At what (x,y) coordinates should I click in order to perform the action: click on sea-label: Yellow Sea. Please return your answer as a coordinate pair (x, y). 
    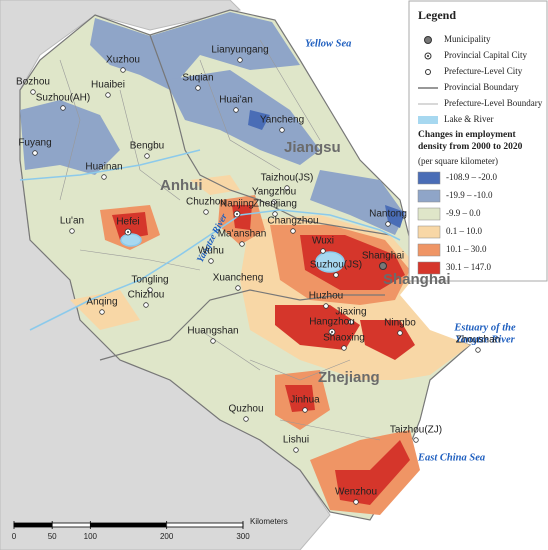
    Looking at the image, I should click on (328, 43).